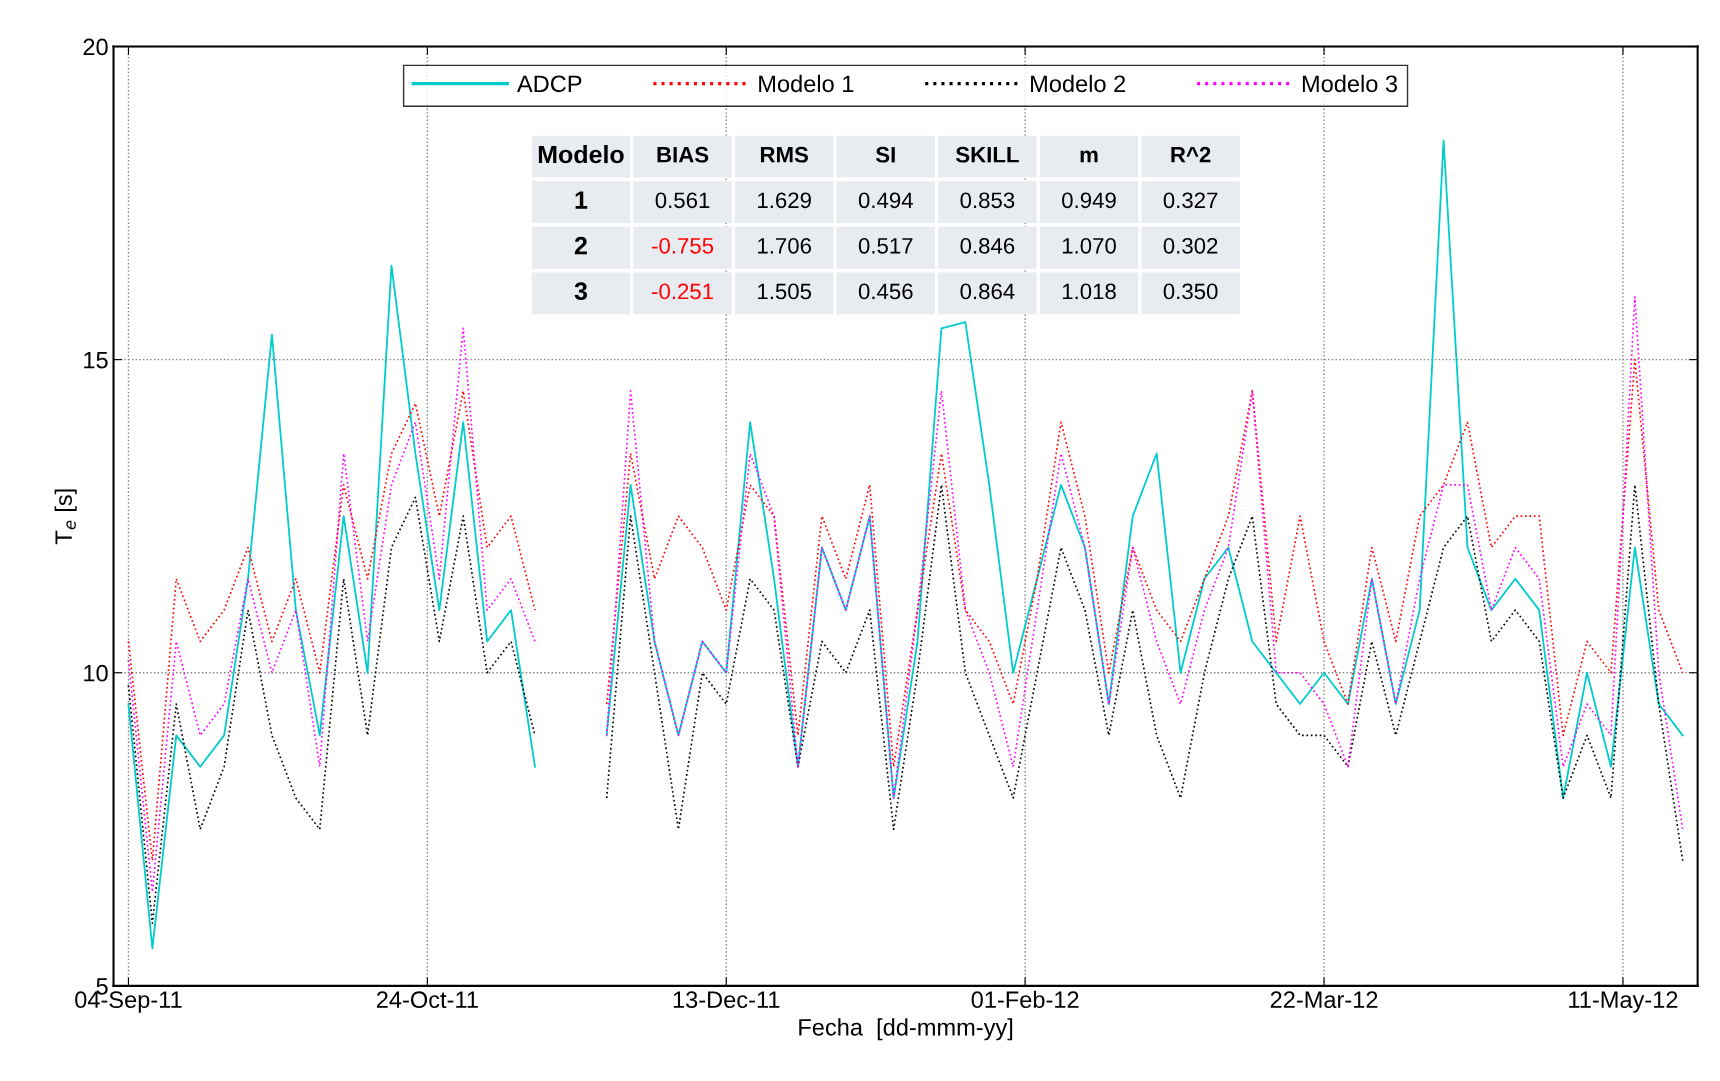 The height and width of the screenshot is (1081, 1720). What do you see at coordinates (682, 291) in the screenshot?
I see `annotation: -0.251` at bounding box center [682, 291].